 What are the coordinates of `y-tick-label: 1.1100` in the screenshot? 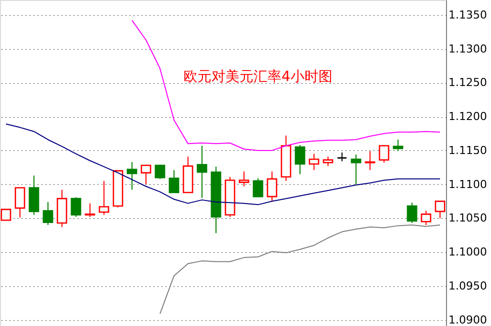 It's located at (467, 184).